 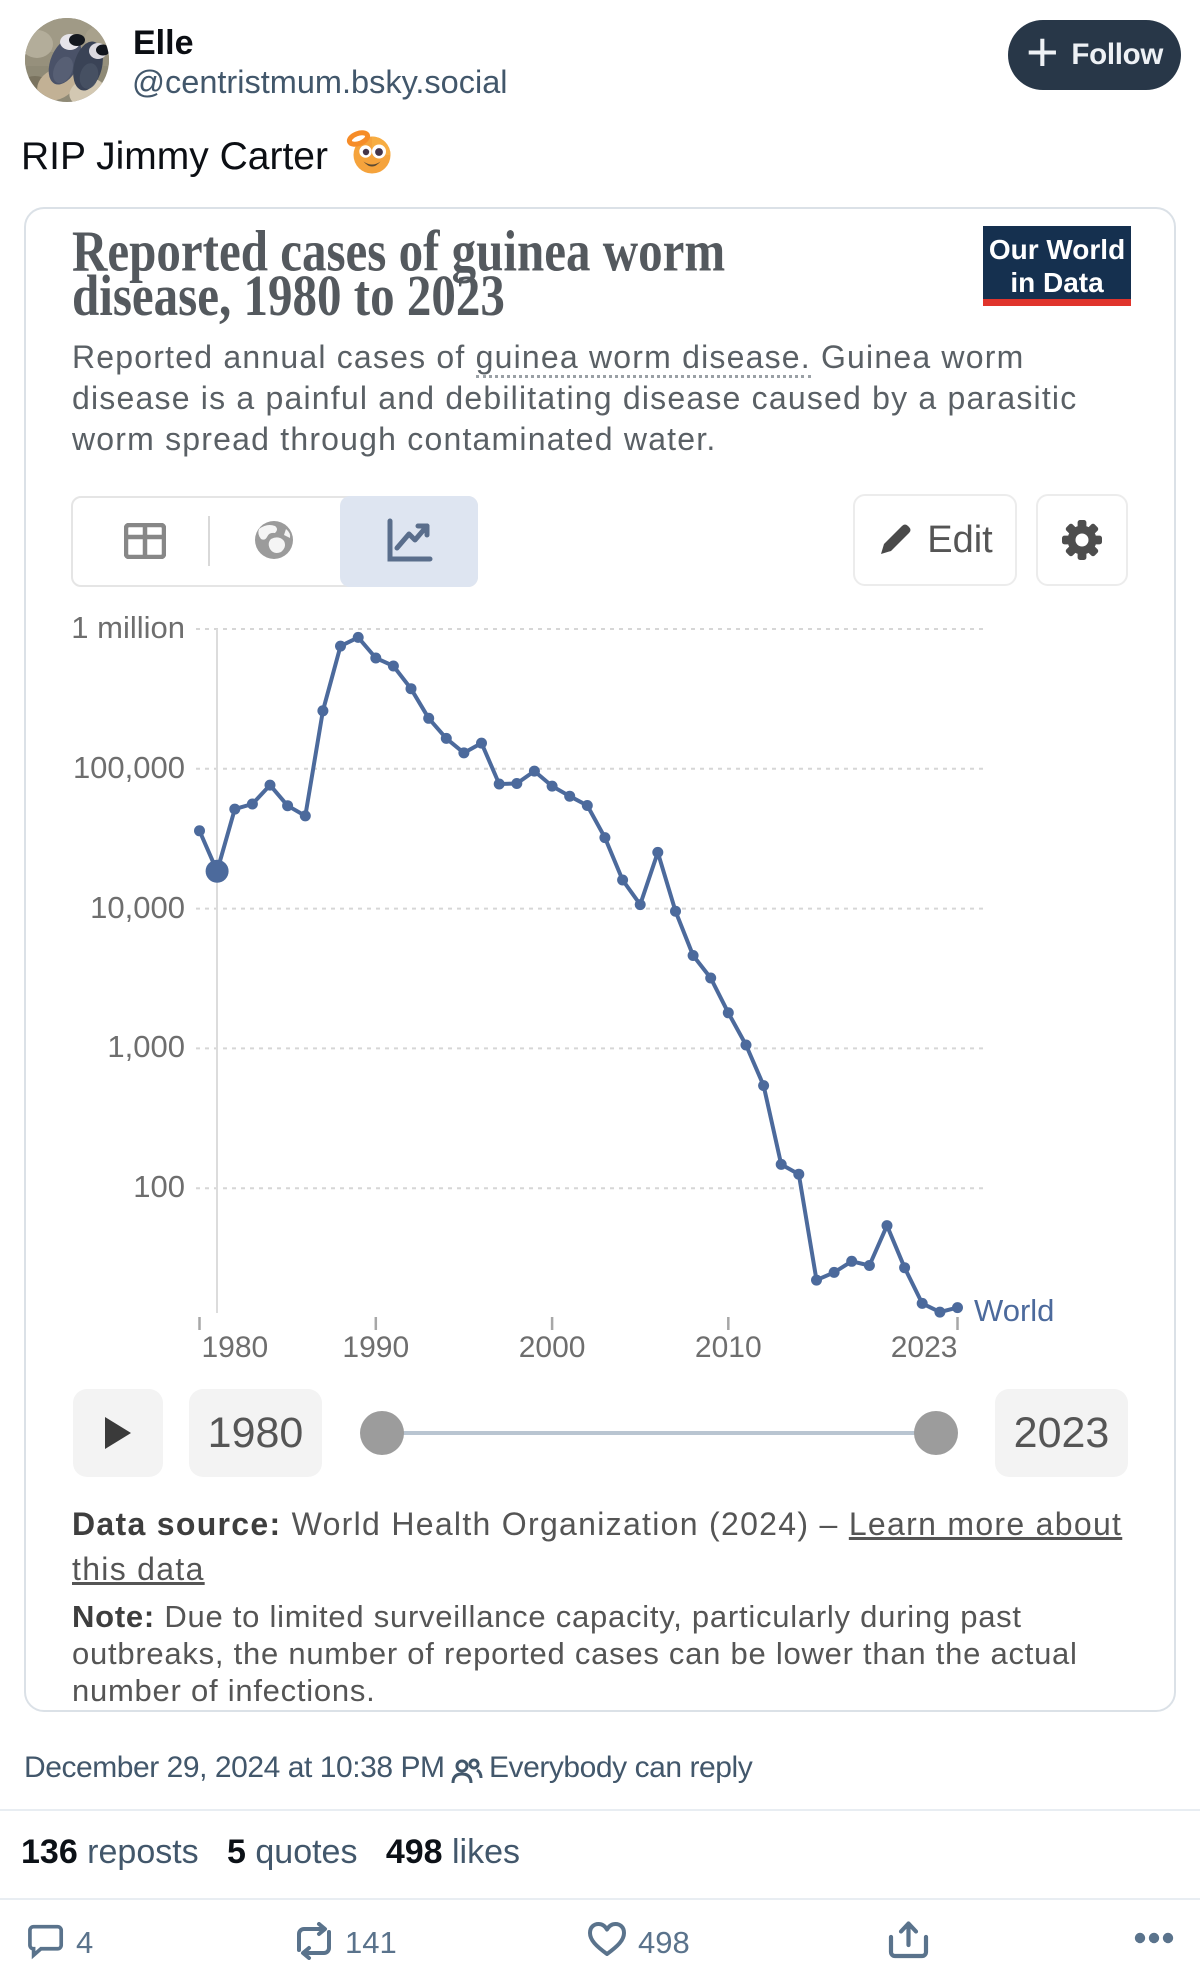 I want to click on svg-text: 2023, so click(x=924, y=1347).